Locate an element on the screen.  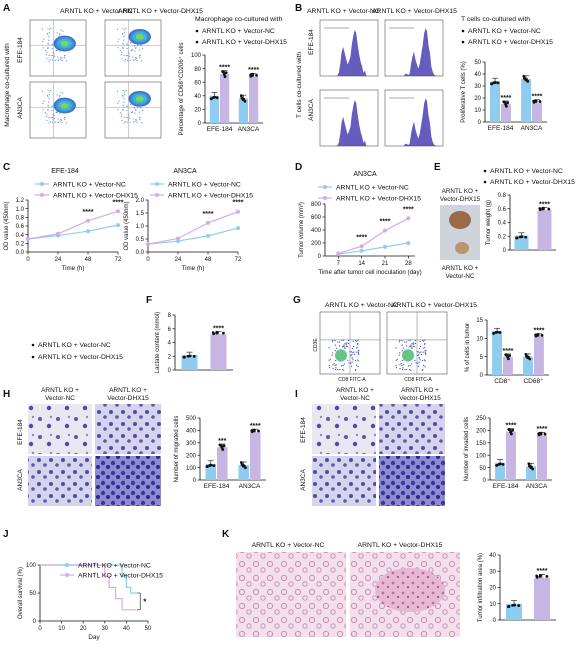
panel-a-flow-efe-nc is located at coordinates (58, 48).